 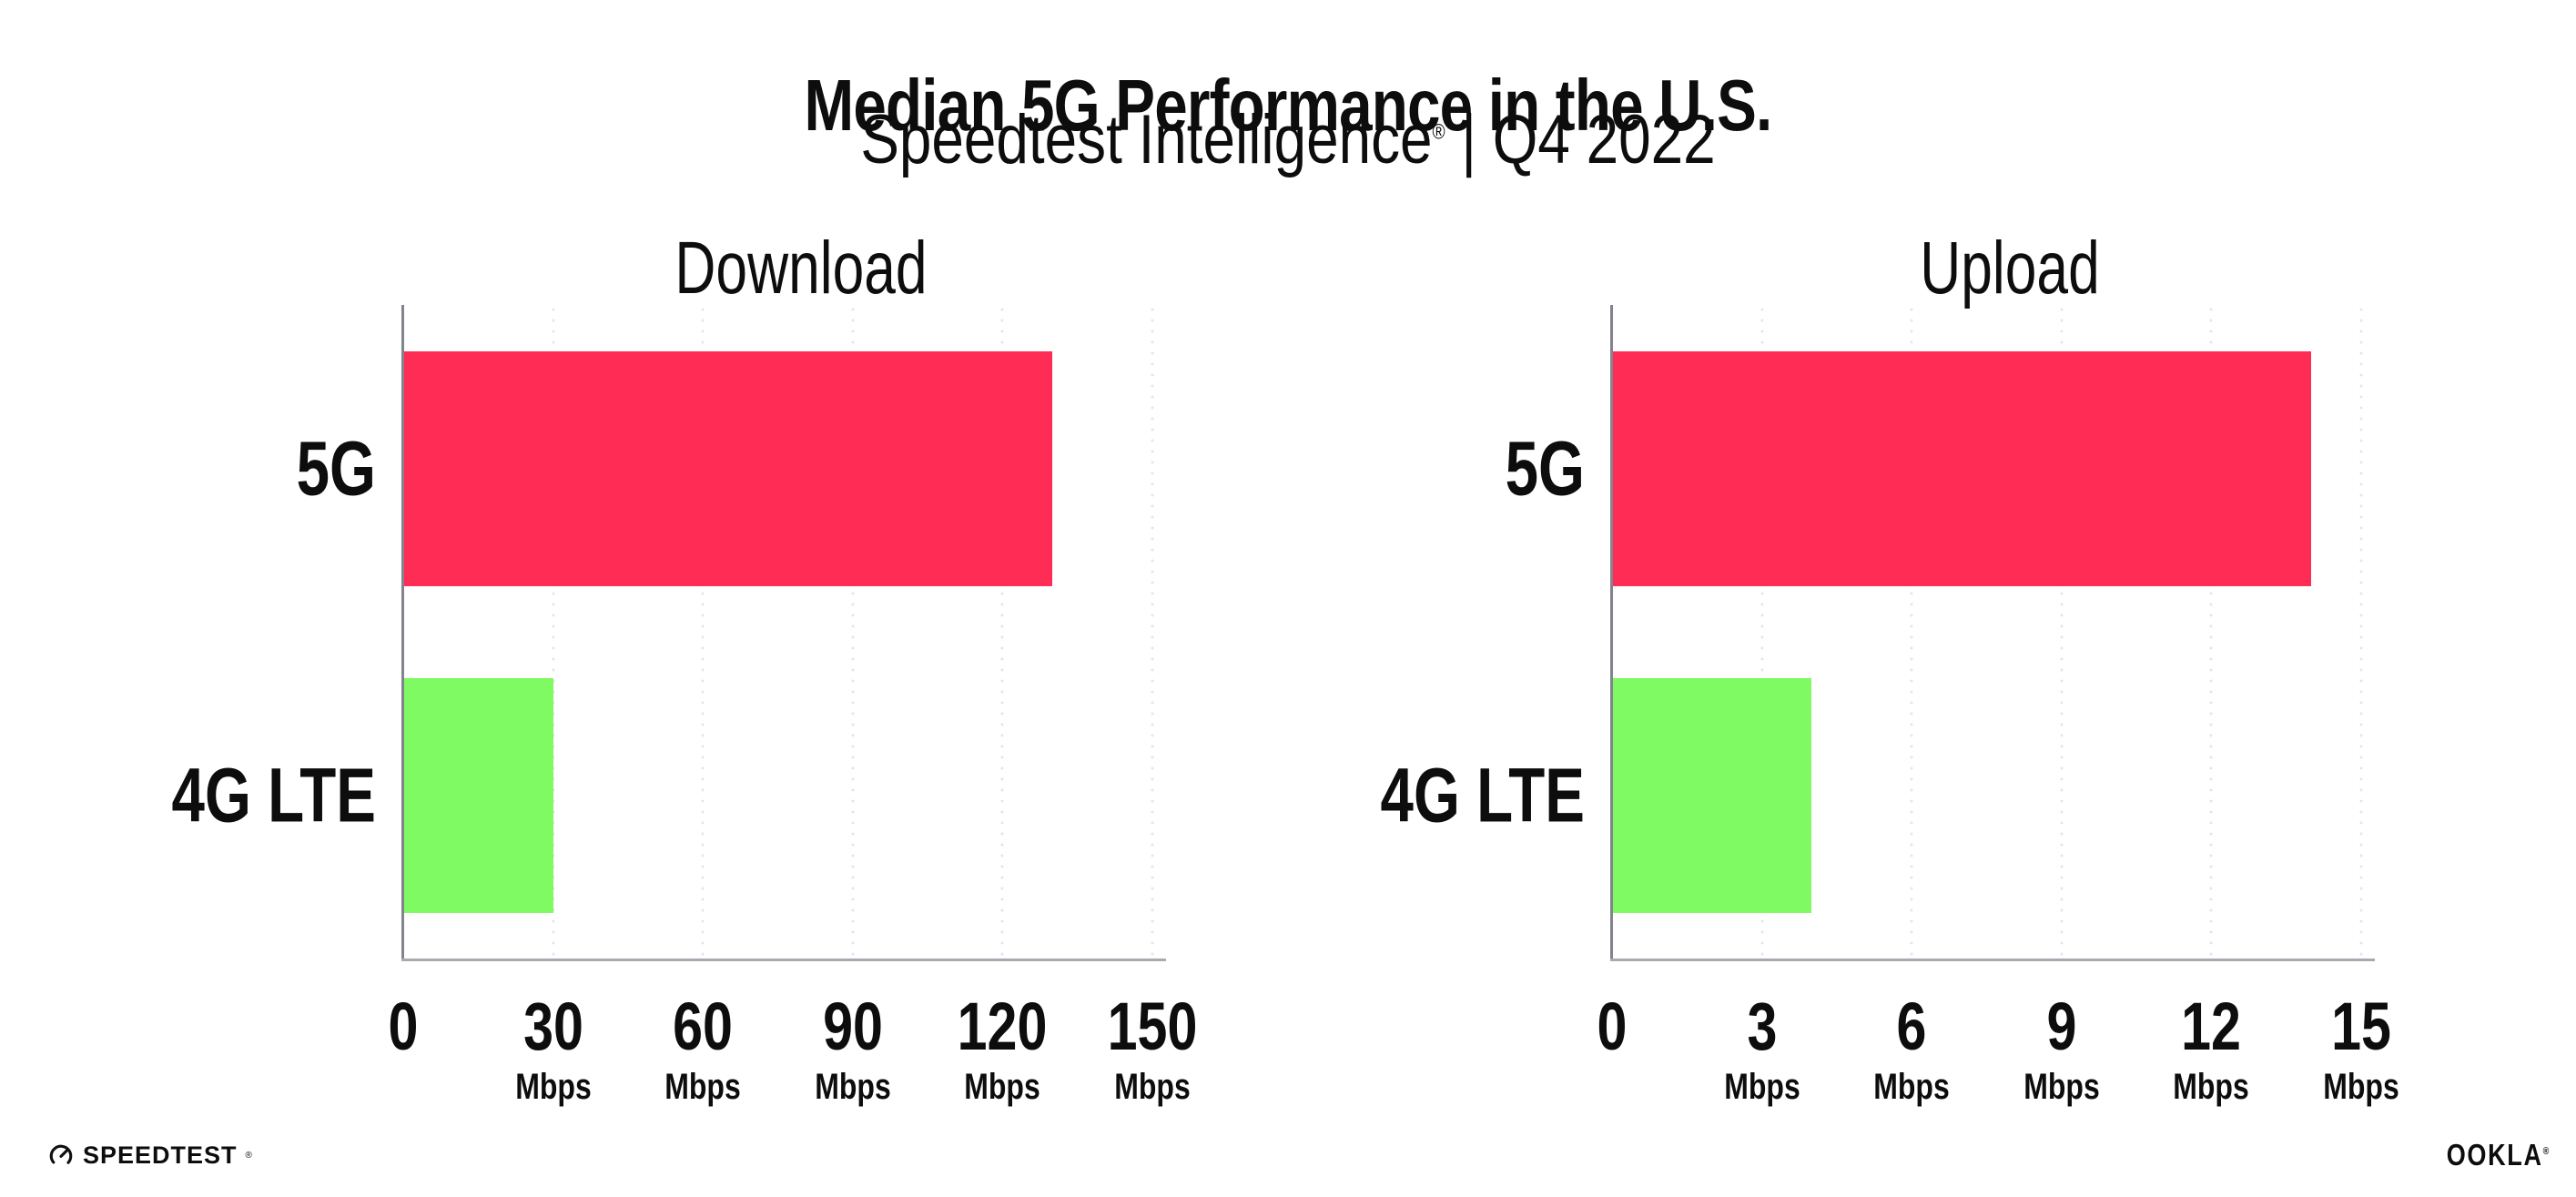 What do you see at coordinates (1003, 1027) in the screenshot?
I see `x-tick-label: 120` at bounding box center [1003, 1027].